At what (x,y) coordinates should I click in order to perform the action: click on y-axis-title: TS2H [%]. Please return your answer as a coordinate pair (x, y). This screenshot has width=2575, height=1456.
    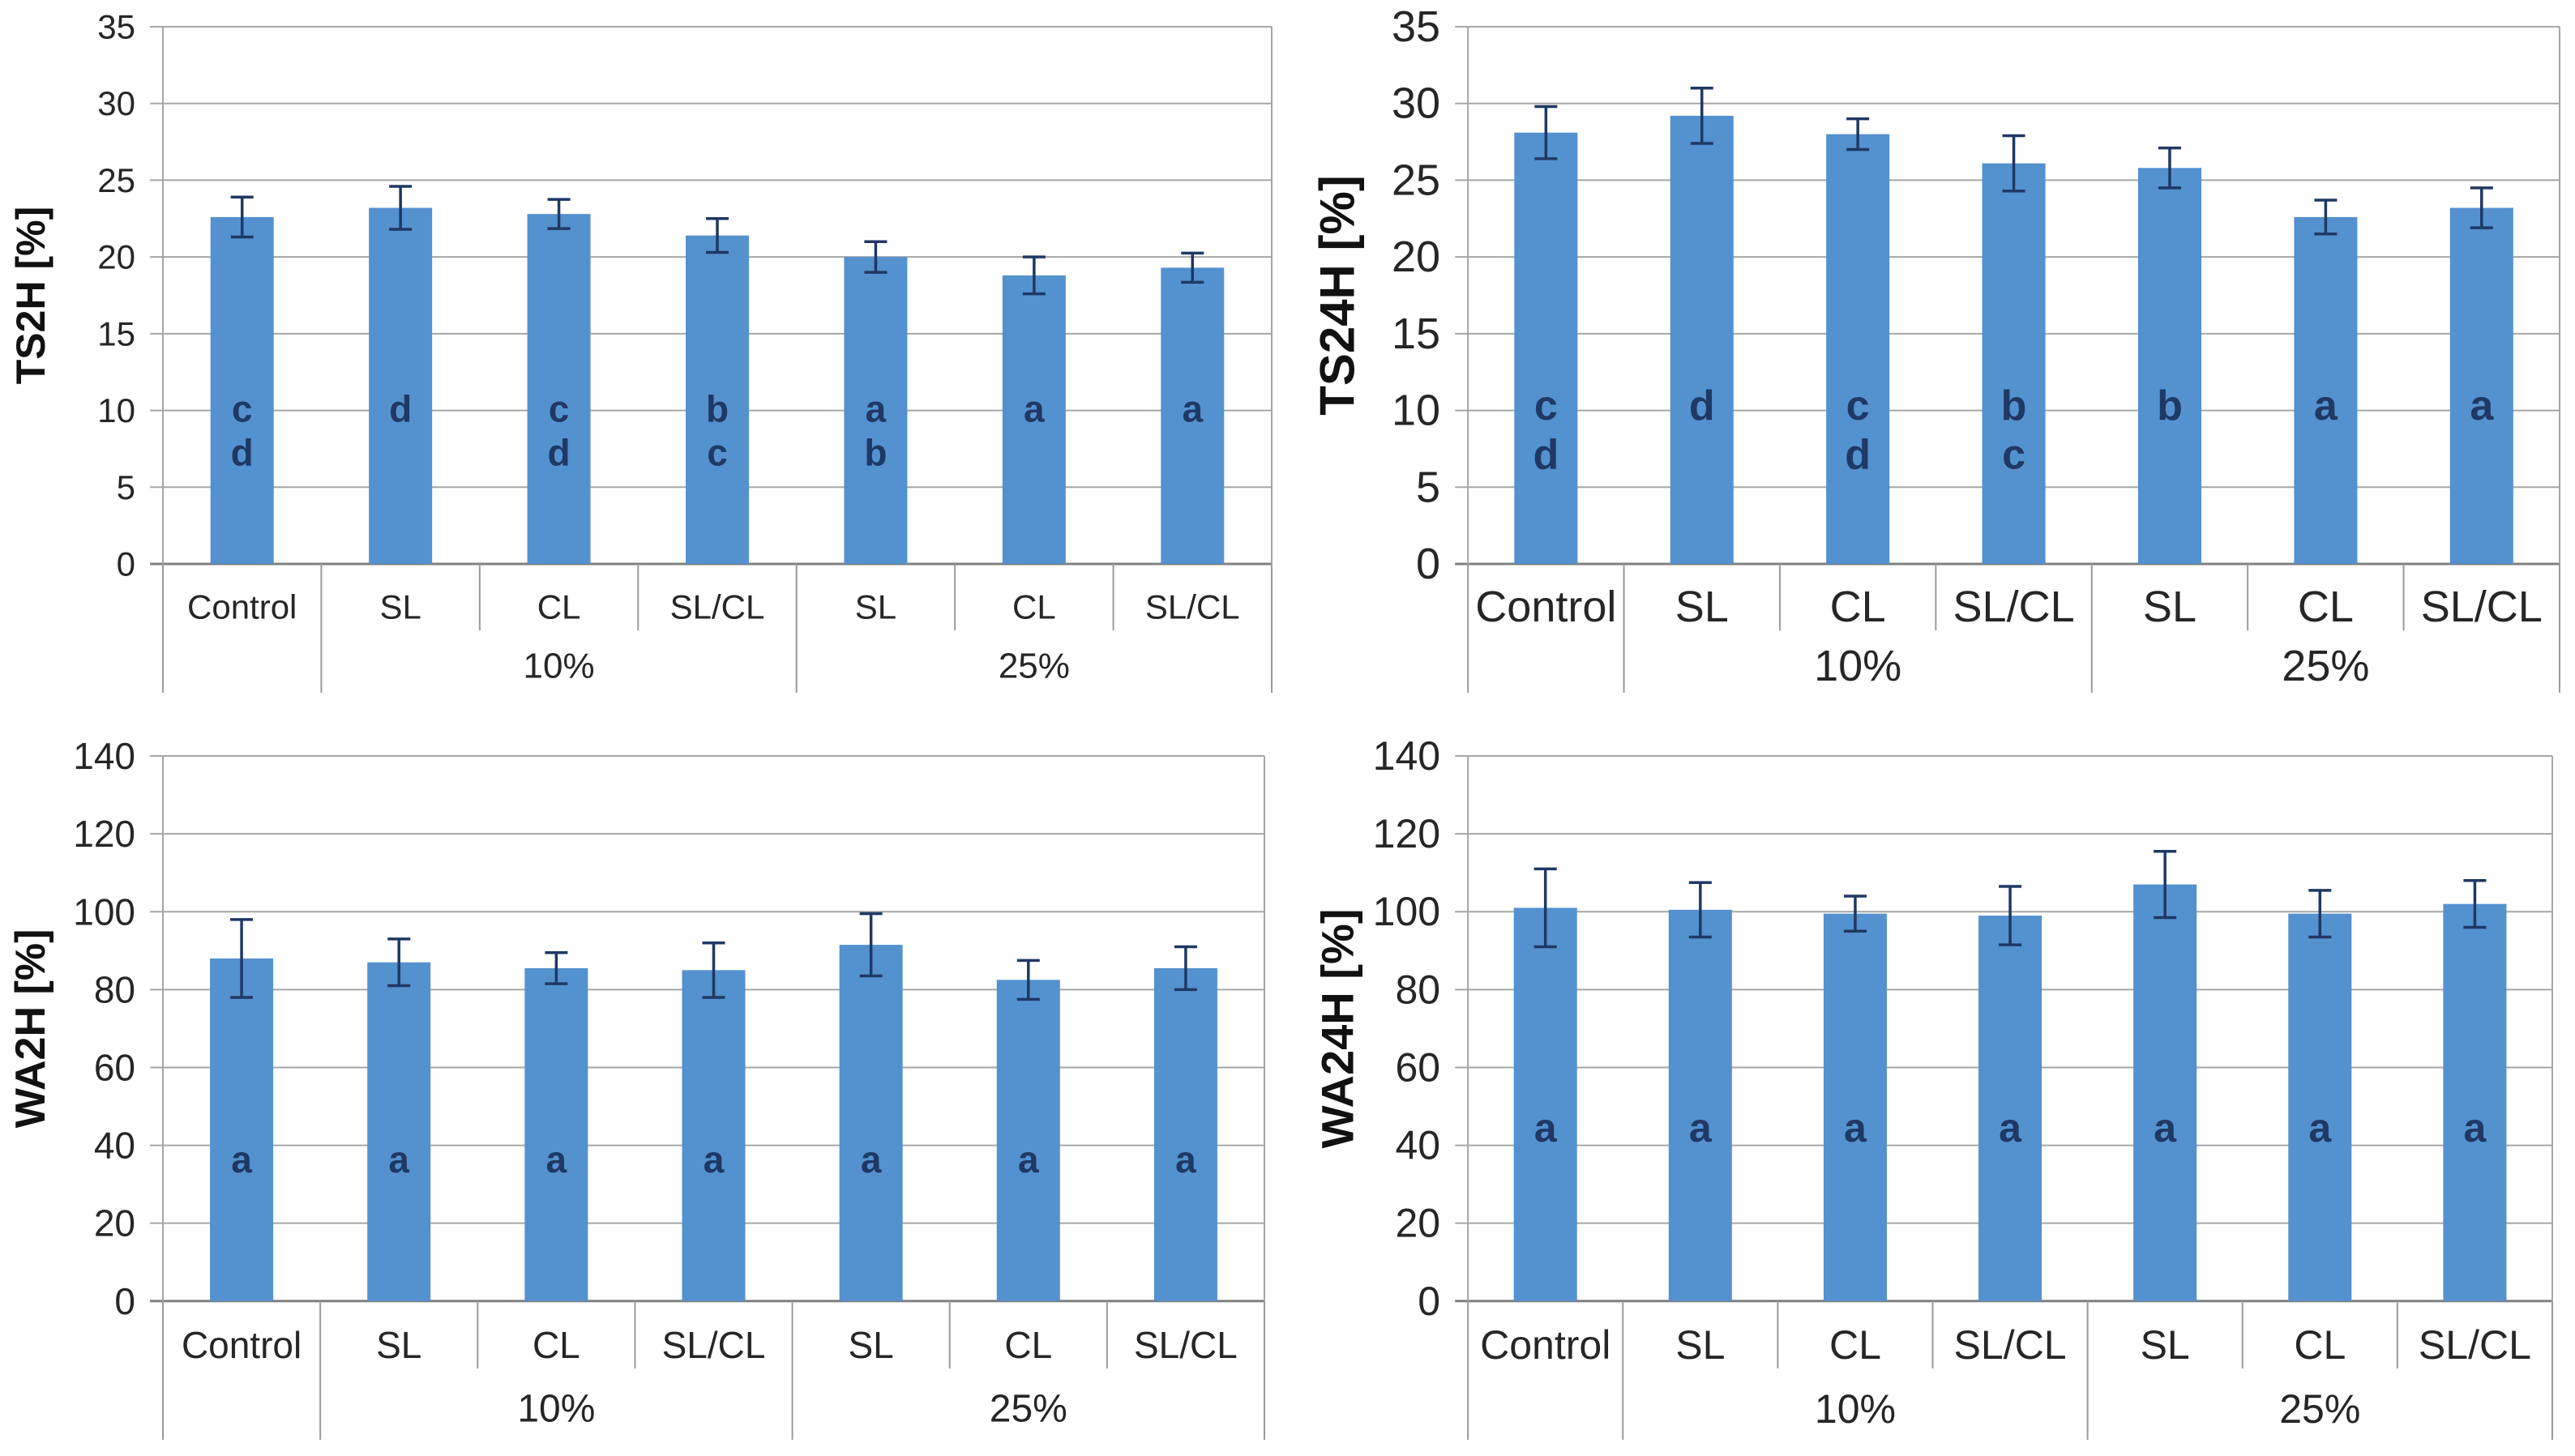
    Looking at the image, I should click on (30, 295).